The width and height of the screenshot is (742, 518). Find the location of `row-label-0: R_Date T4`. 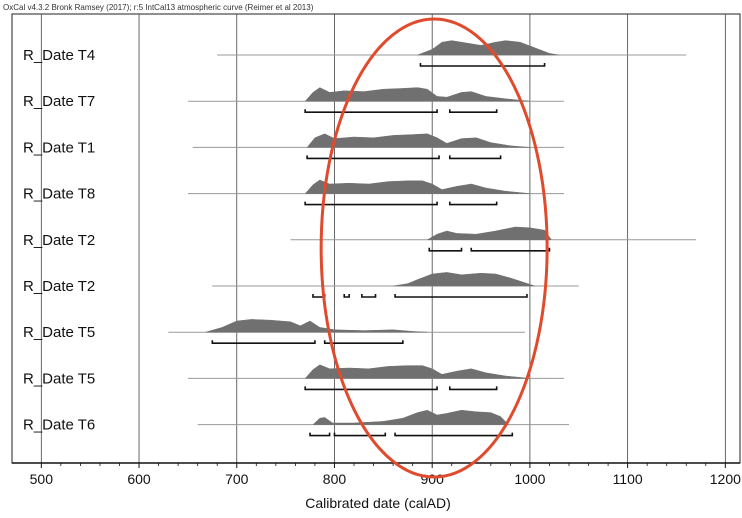

row-label-0: R_Date T4 is located at coordinates (59, 55).